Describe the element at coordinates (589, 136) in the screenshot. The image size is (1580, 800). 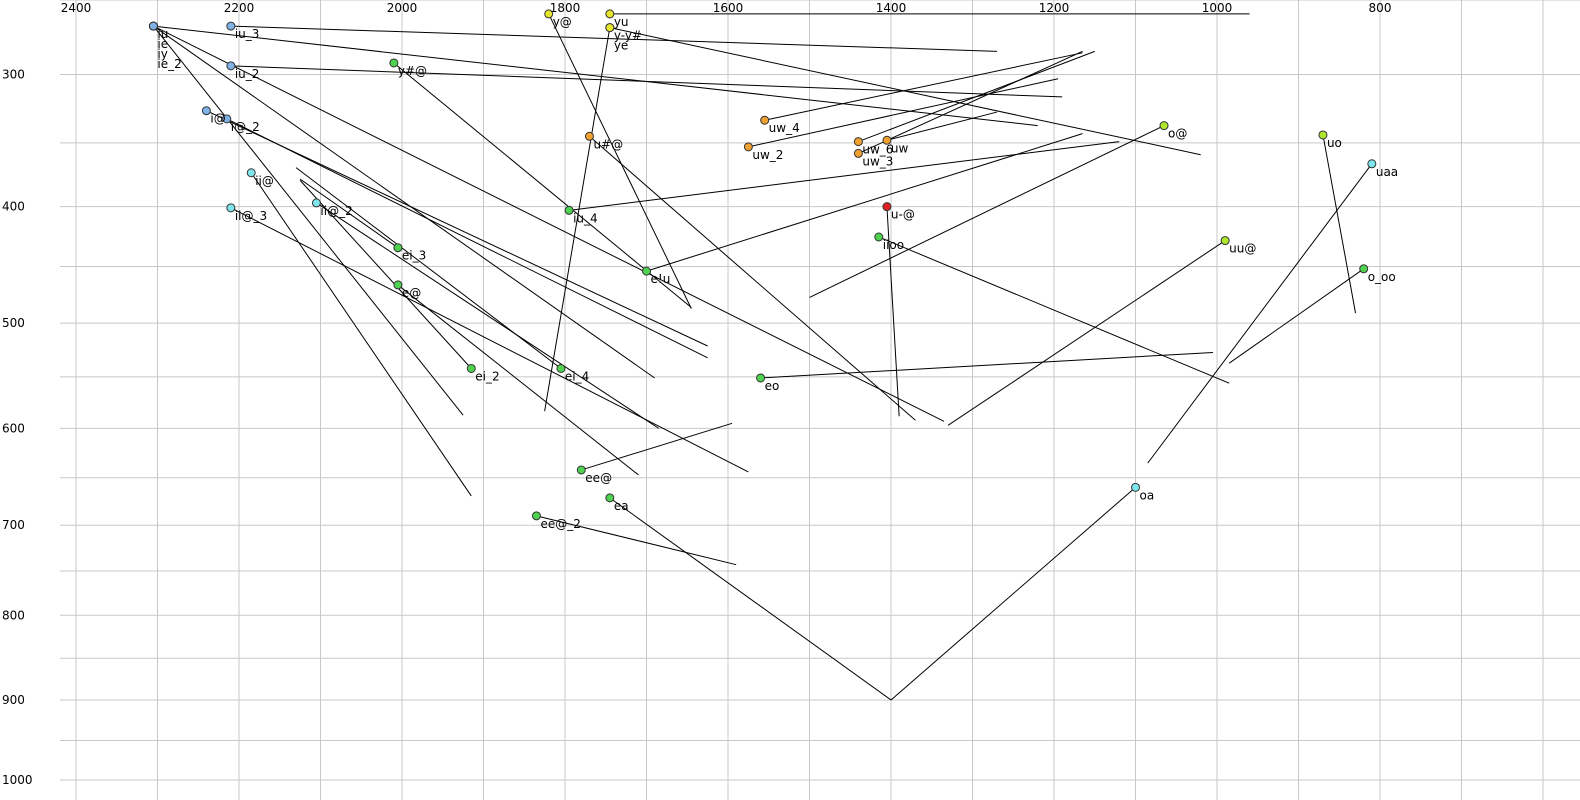
I see `point-u#@` at that location.